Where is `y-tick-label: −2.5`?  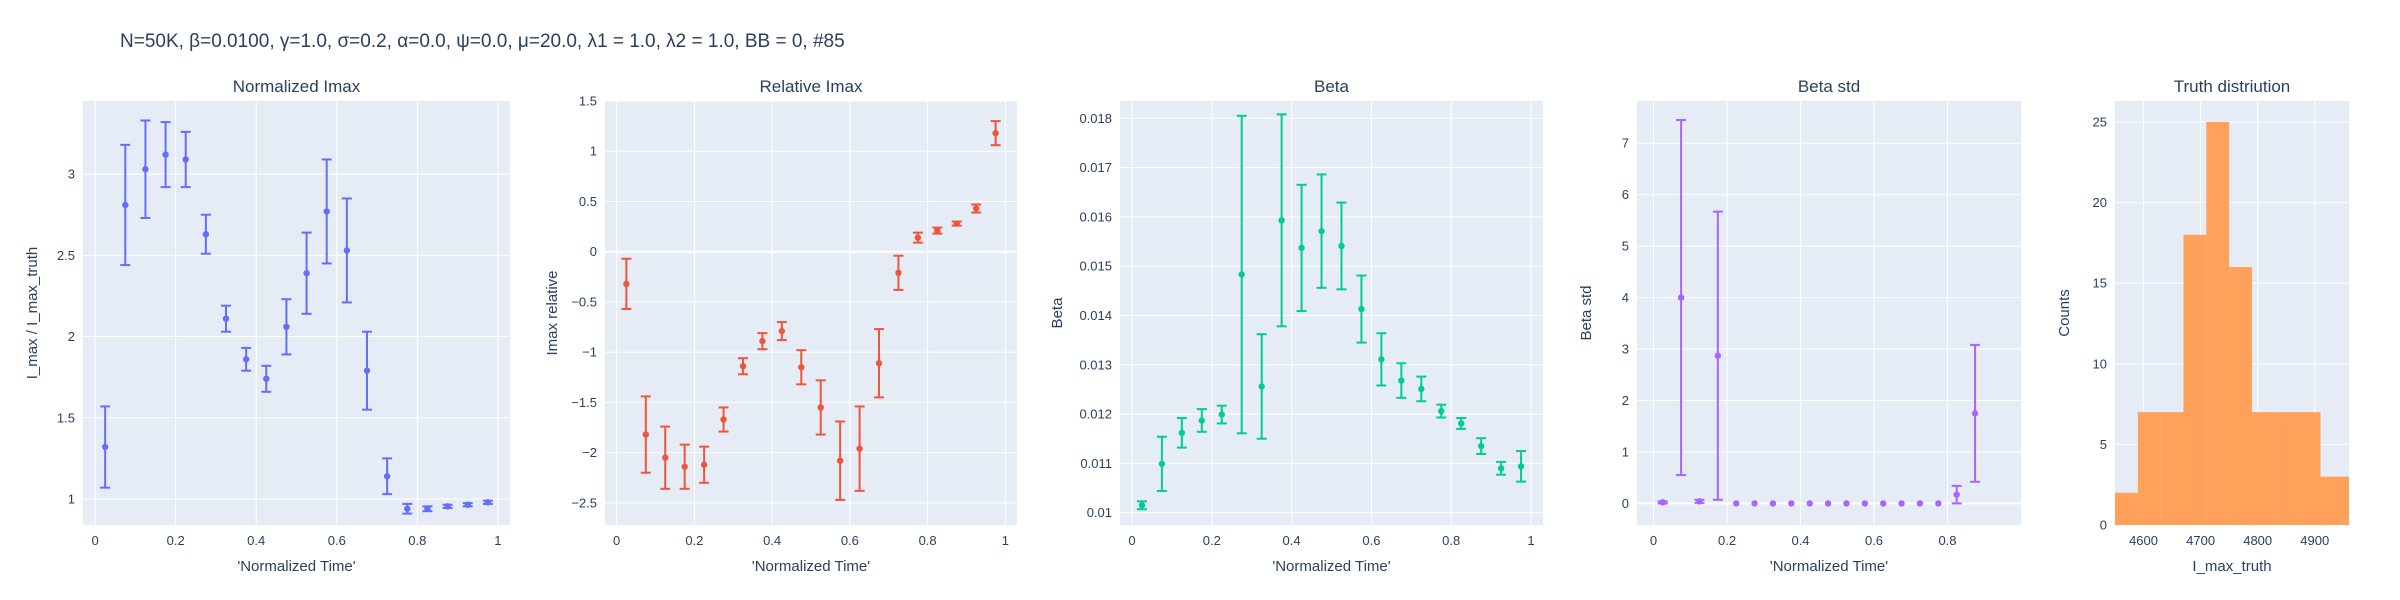
y-tick-label: −2.5 is located at coordinates (584, 502).